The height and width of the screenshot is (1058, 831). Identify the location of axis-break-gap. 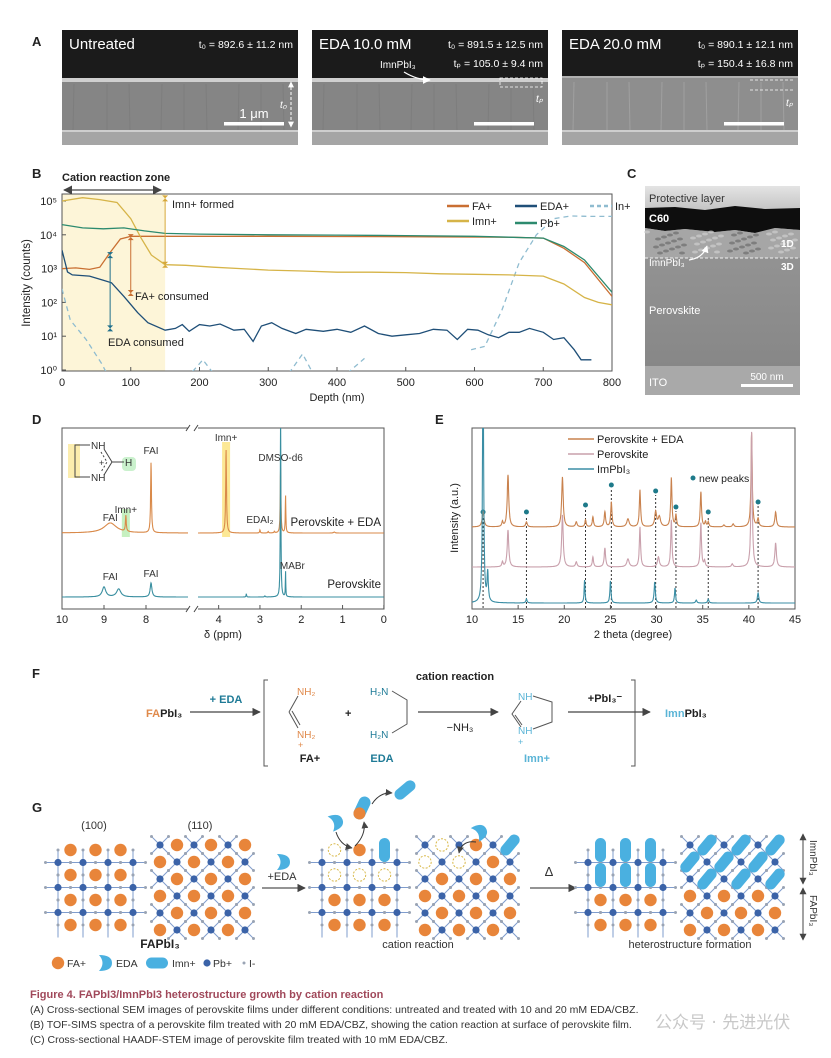
(193, 609).